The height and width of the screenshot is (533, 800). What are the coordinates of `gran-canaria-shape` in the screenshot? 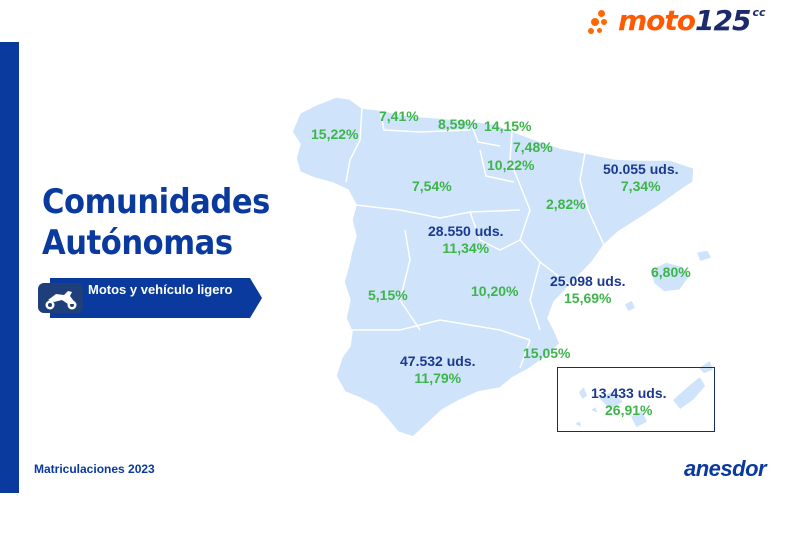 It's located at (639, 419).